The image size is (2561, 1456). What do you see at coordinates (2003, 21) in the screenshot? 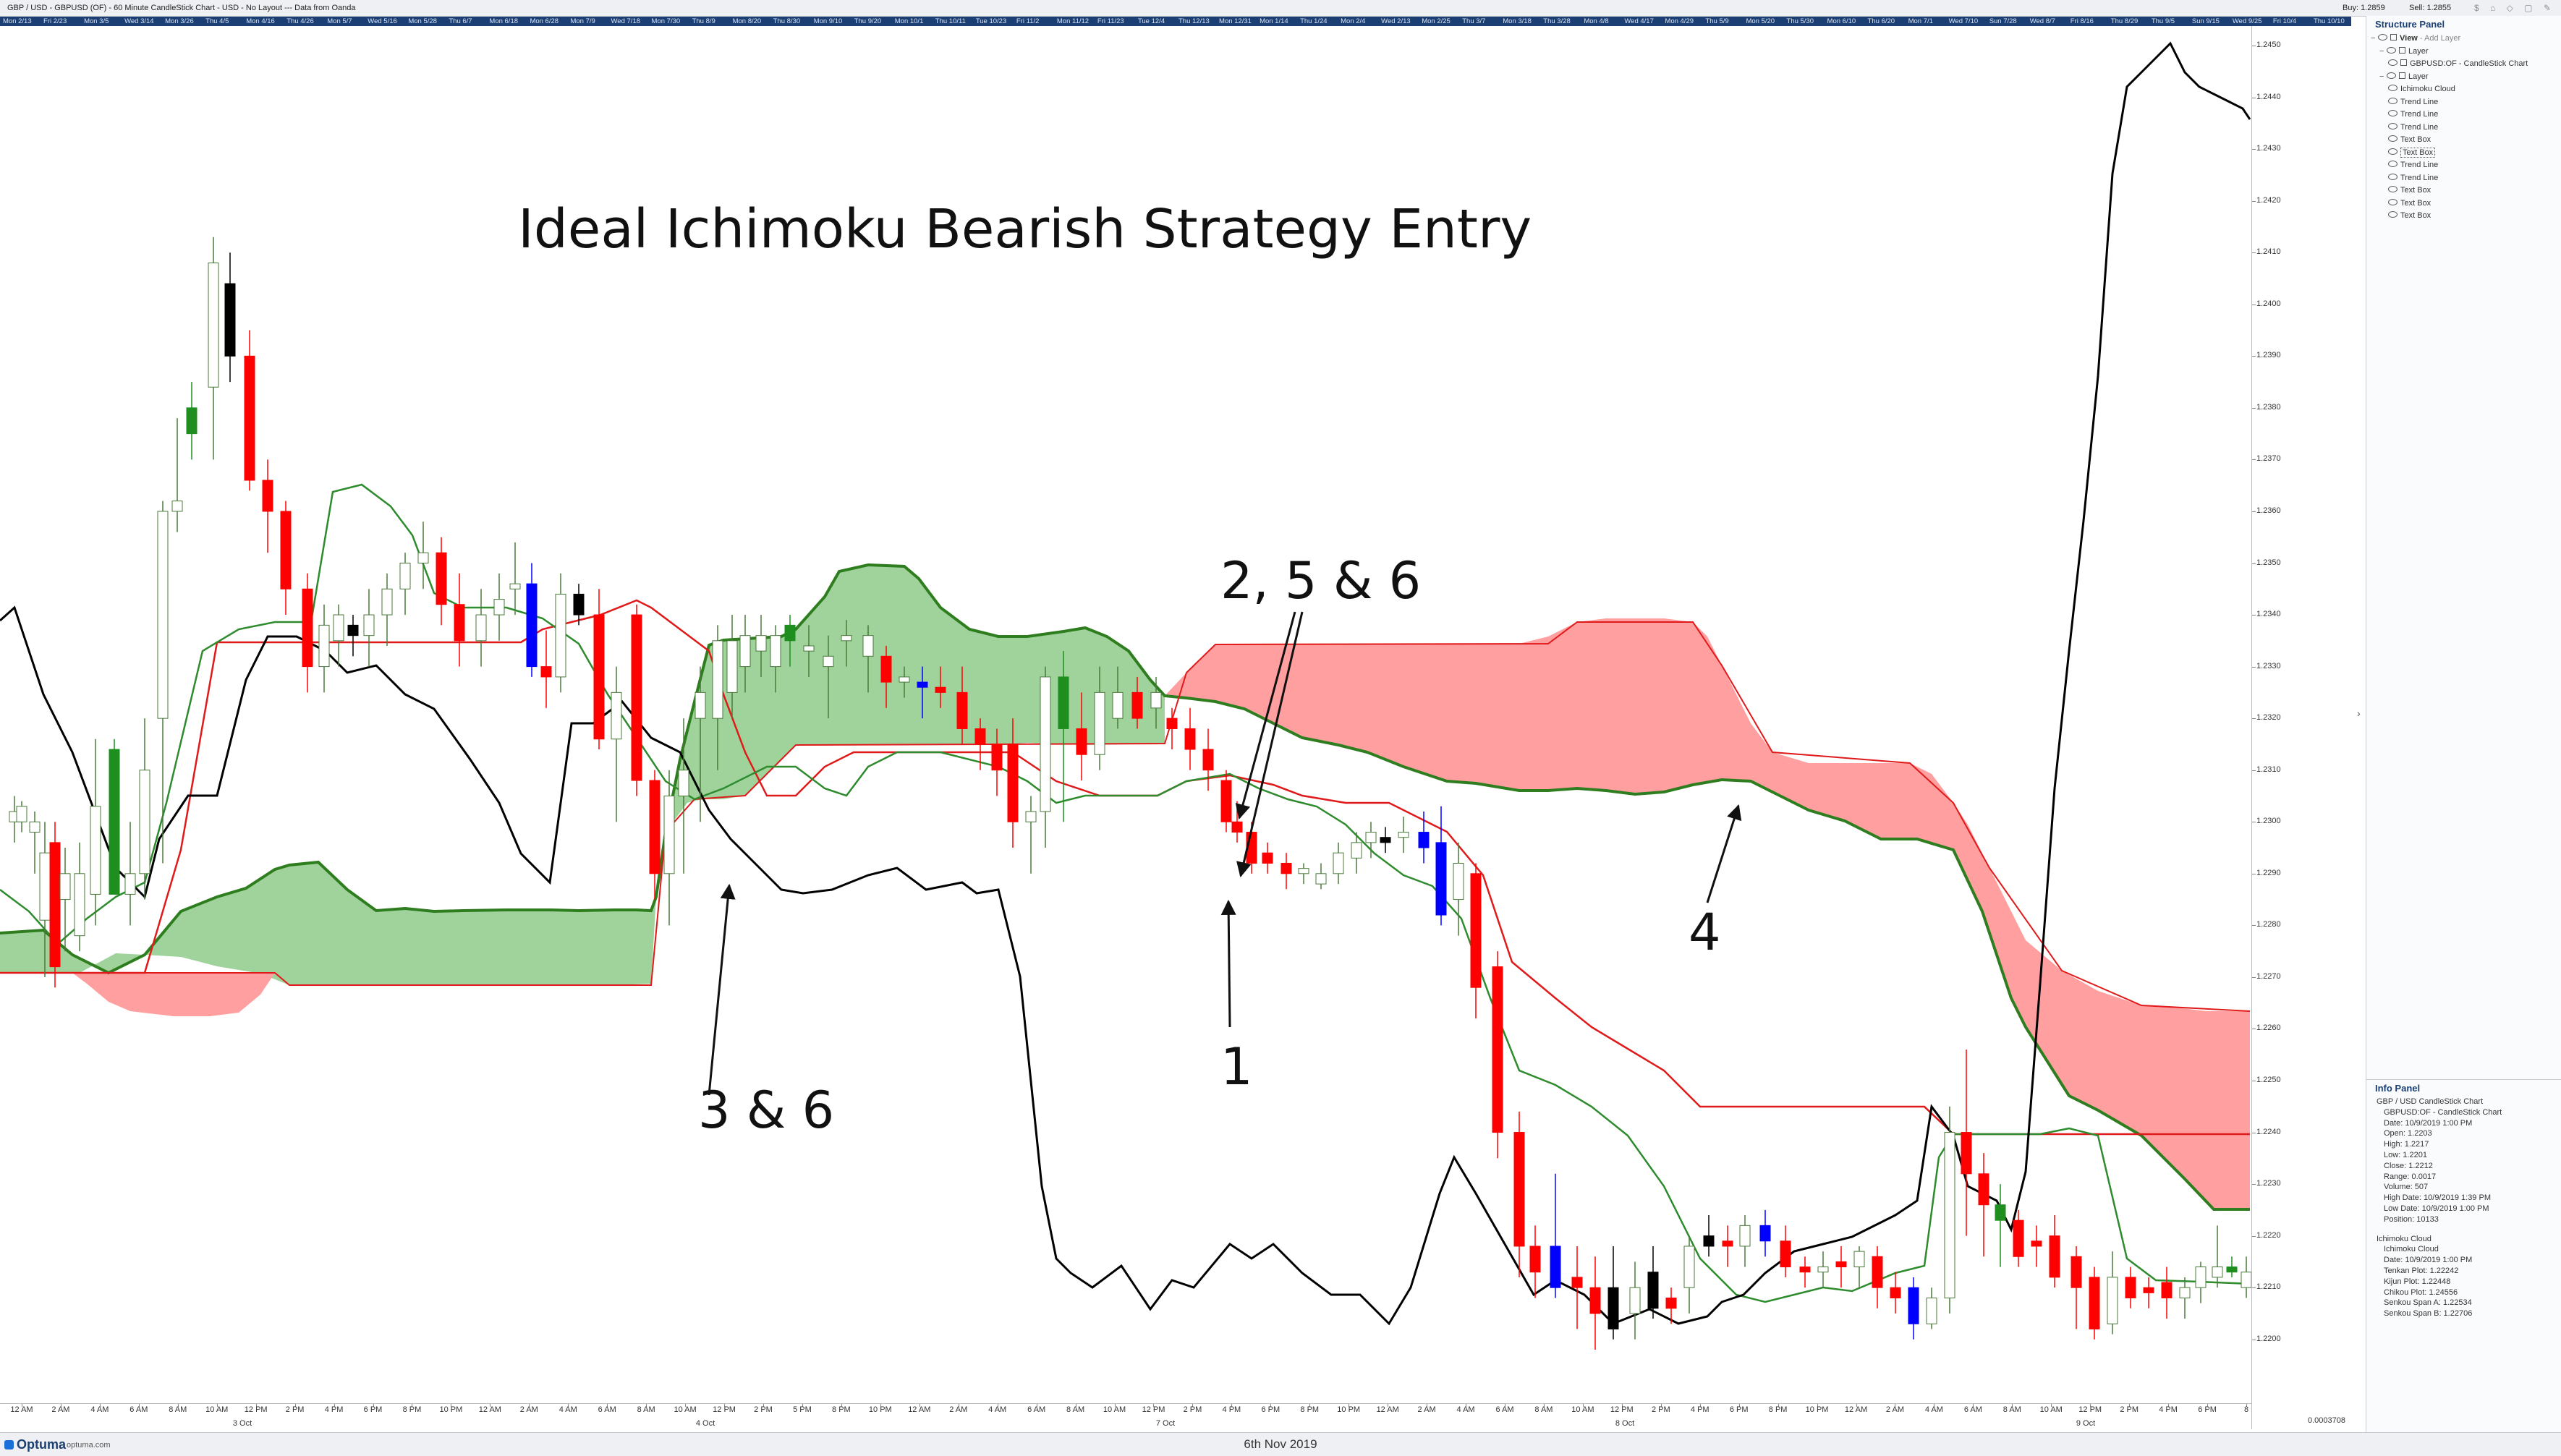
I see `date-range-label: Sun 7/28` at bounding box center [2003, 21].